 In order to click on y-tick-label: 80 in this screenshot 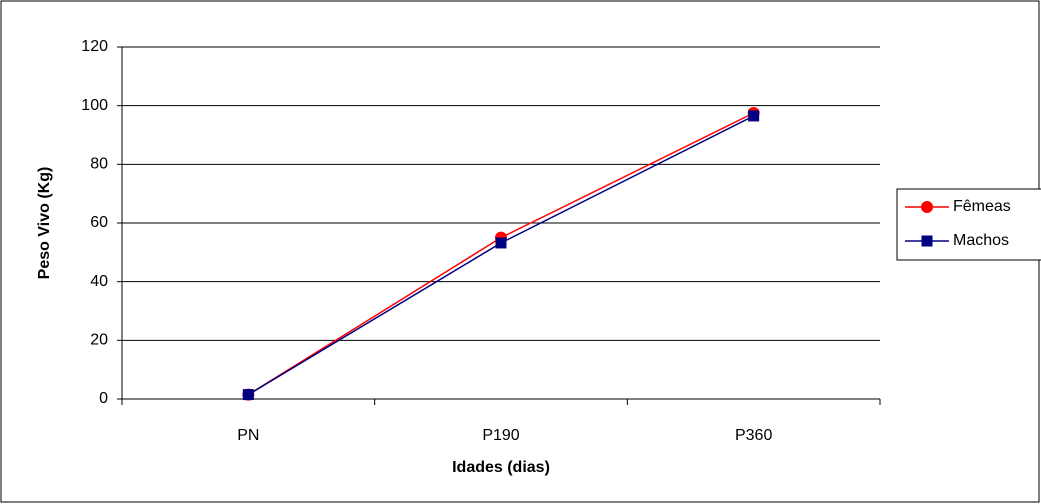, I will do `click(99, 164)`.